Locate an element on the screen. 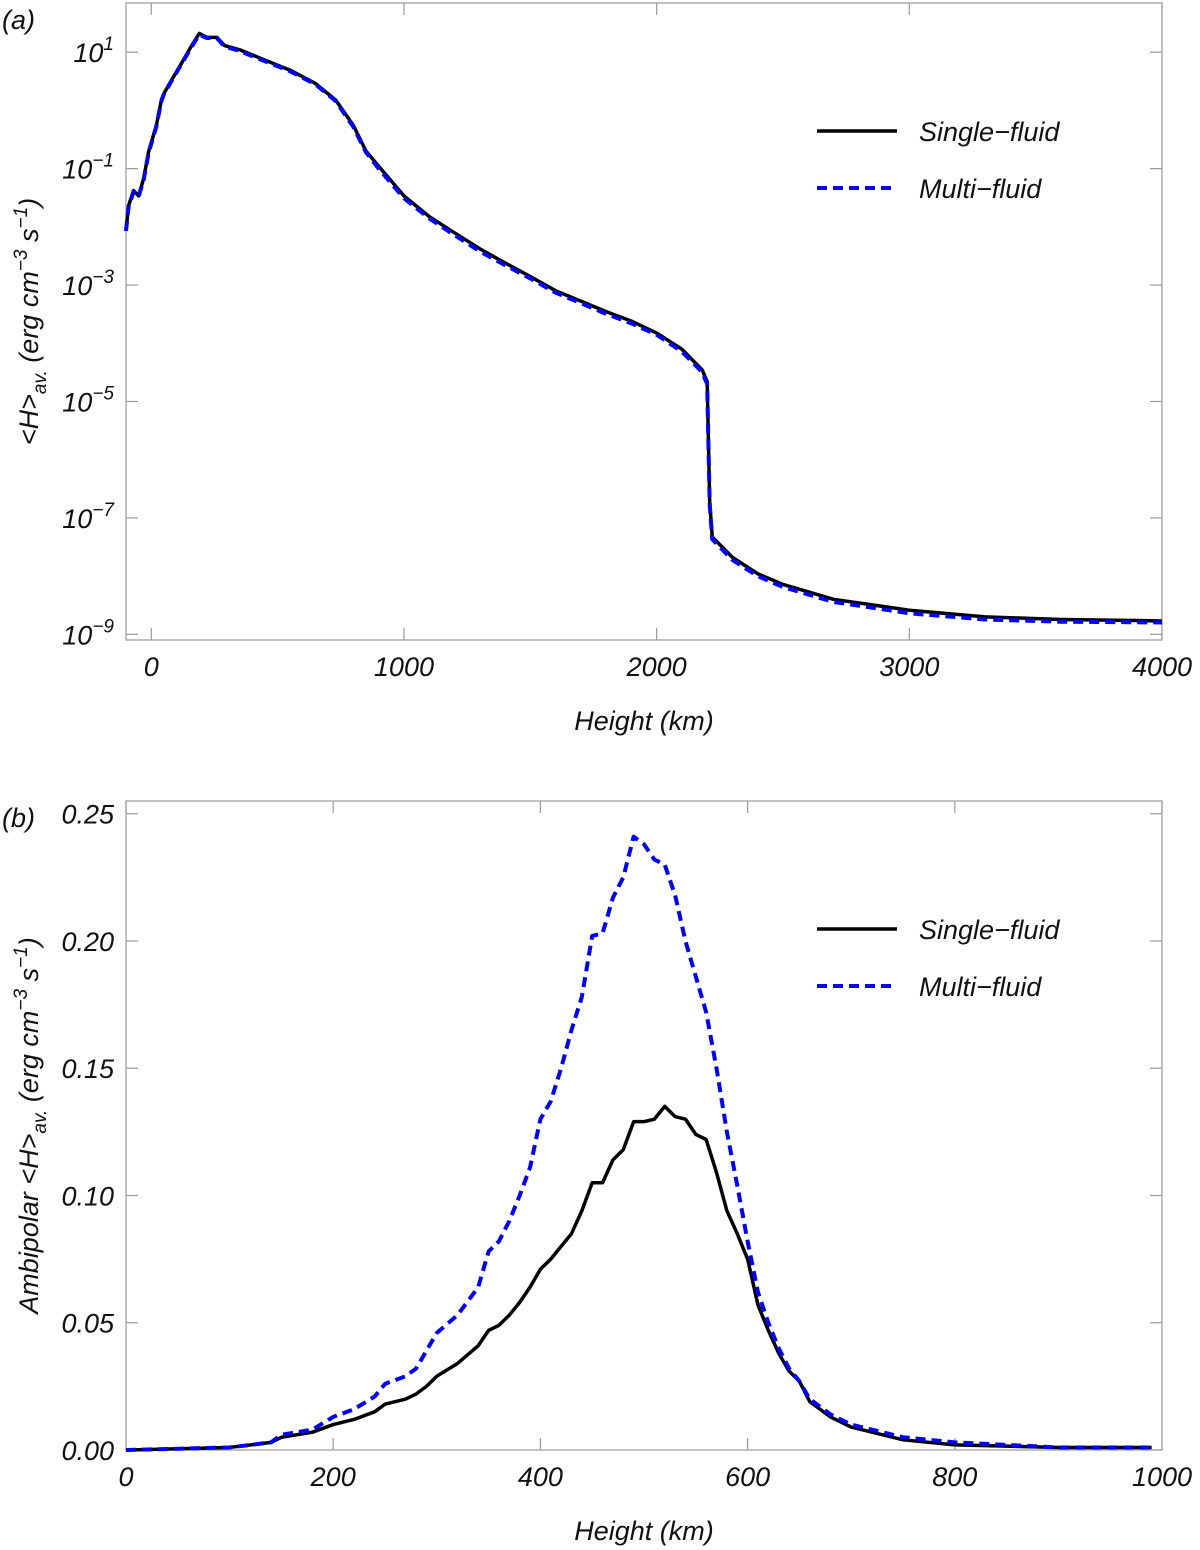 The width and height of the screenshot is (1200, 1550). y-tick-label: 0.25 is located at coordinates (88, 815).